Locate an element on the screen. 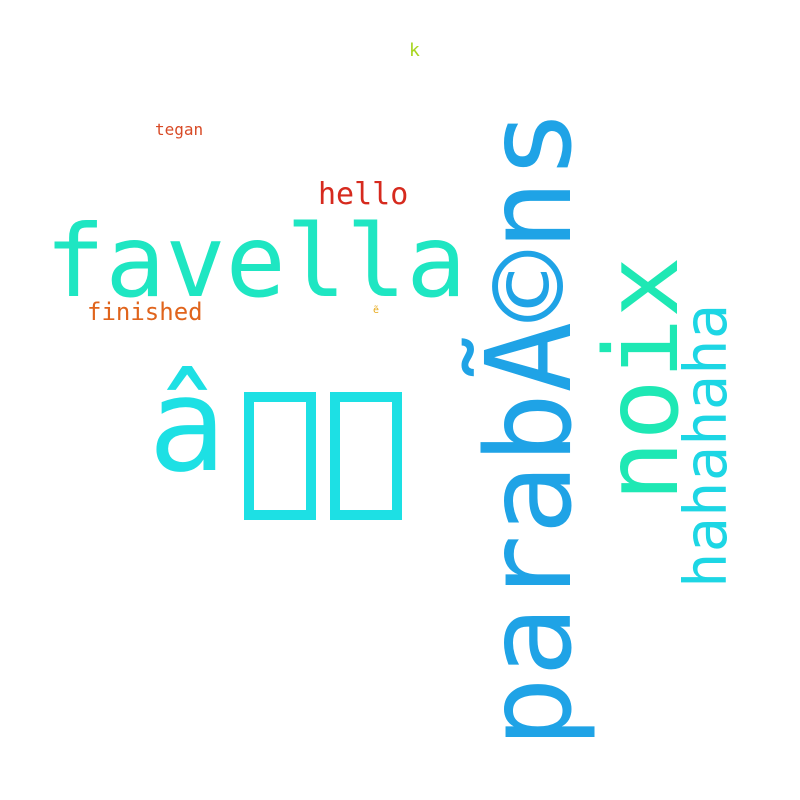 The width and height of the screenshot is (800, 800). word-hahahaha: hahahaha is located at coordinates (705, 445).